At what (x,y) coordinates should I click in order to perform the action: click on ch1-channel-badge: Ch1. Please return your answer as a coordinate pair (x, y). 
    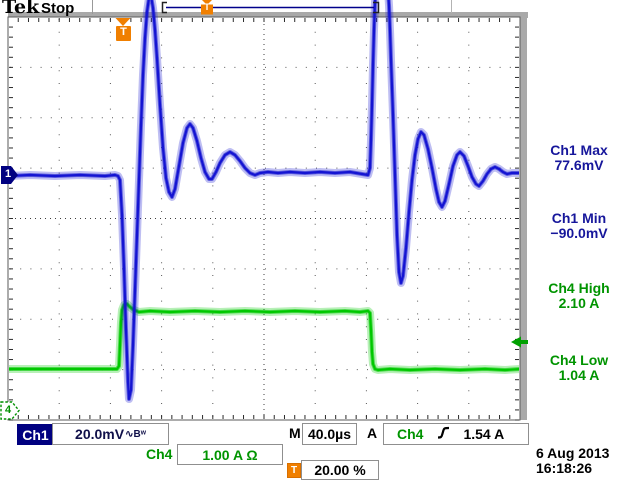
    Looking at the image, I should click on (35, 434).